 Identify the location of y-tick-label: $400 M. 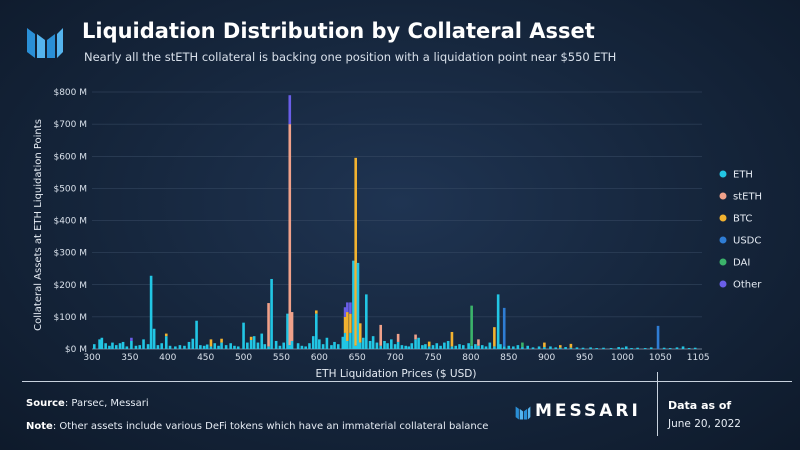
(70, 222).